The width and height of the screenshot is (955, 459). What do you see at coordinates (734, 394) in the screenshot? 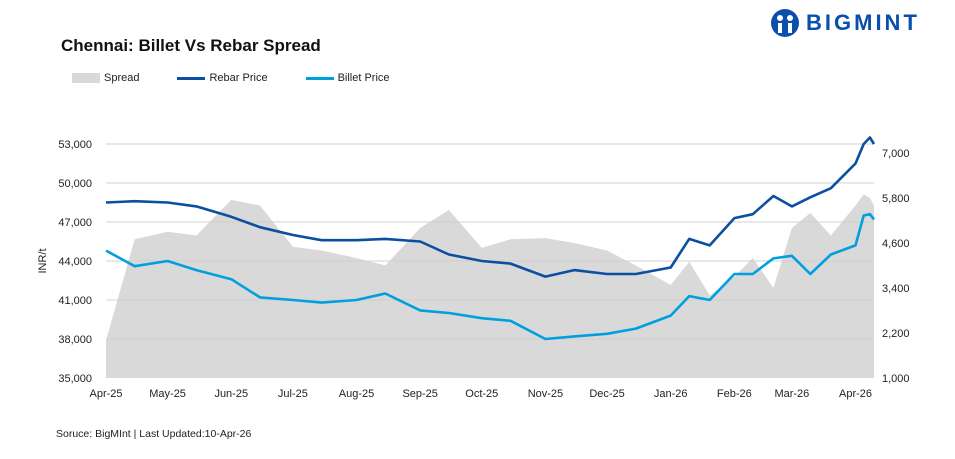
I see `x-tick-label: Feb-26` at bounding box center [734, 394].